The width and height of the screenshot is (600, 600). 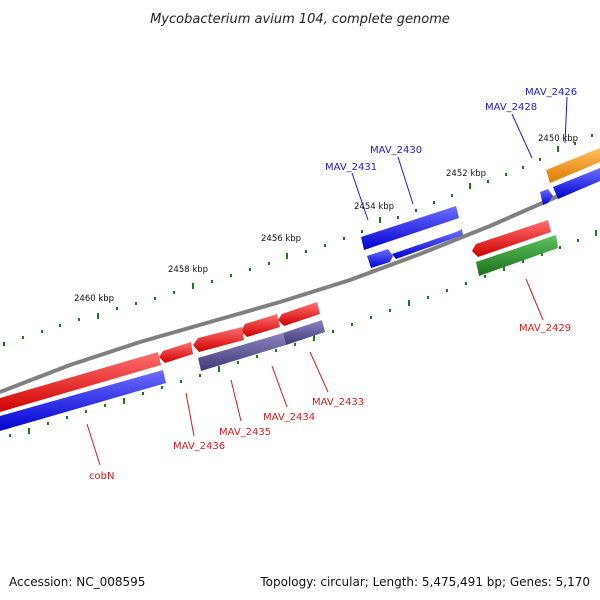 What do you see at coordinates (396, 150) in the screenshot?
I see `label-mav-2430: MAV_2430` at bounding box center [396, 150].